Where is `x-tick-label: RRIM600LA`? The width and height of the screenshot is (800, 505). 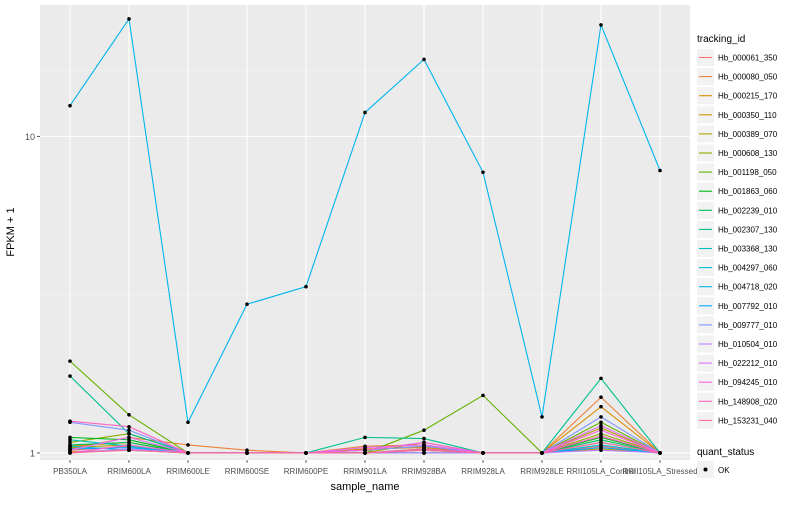
x-tick-label: RRIM600LA is located at coordinates (129, 471).